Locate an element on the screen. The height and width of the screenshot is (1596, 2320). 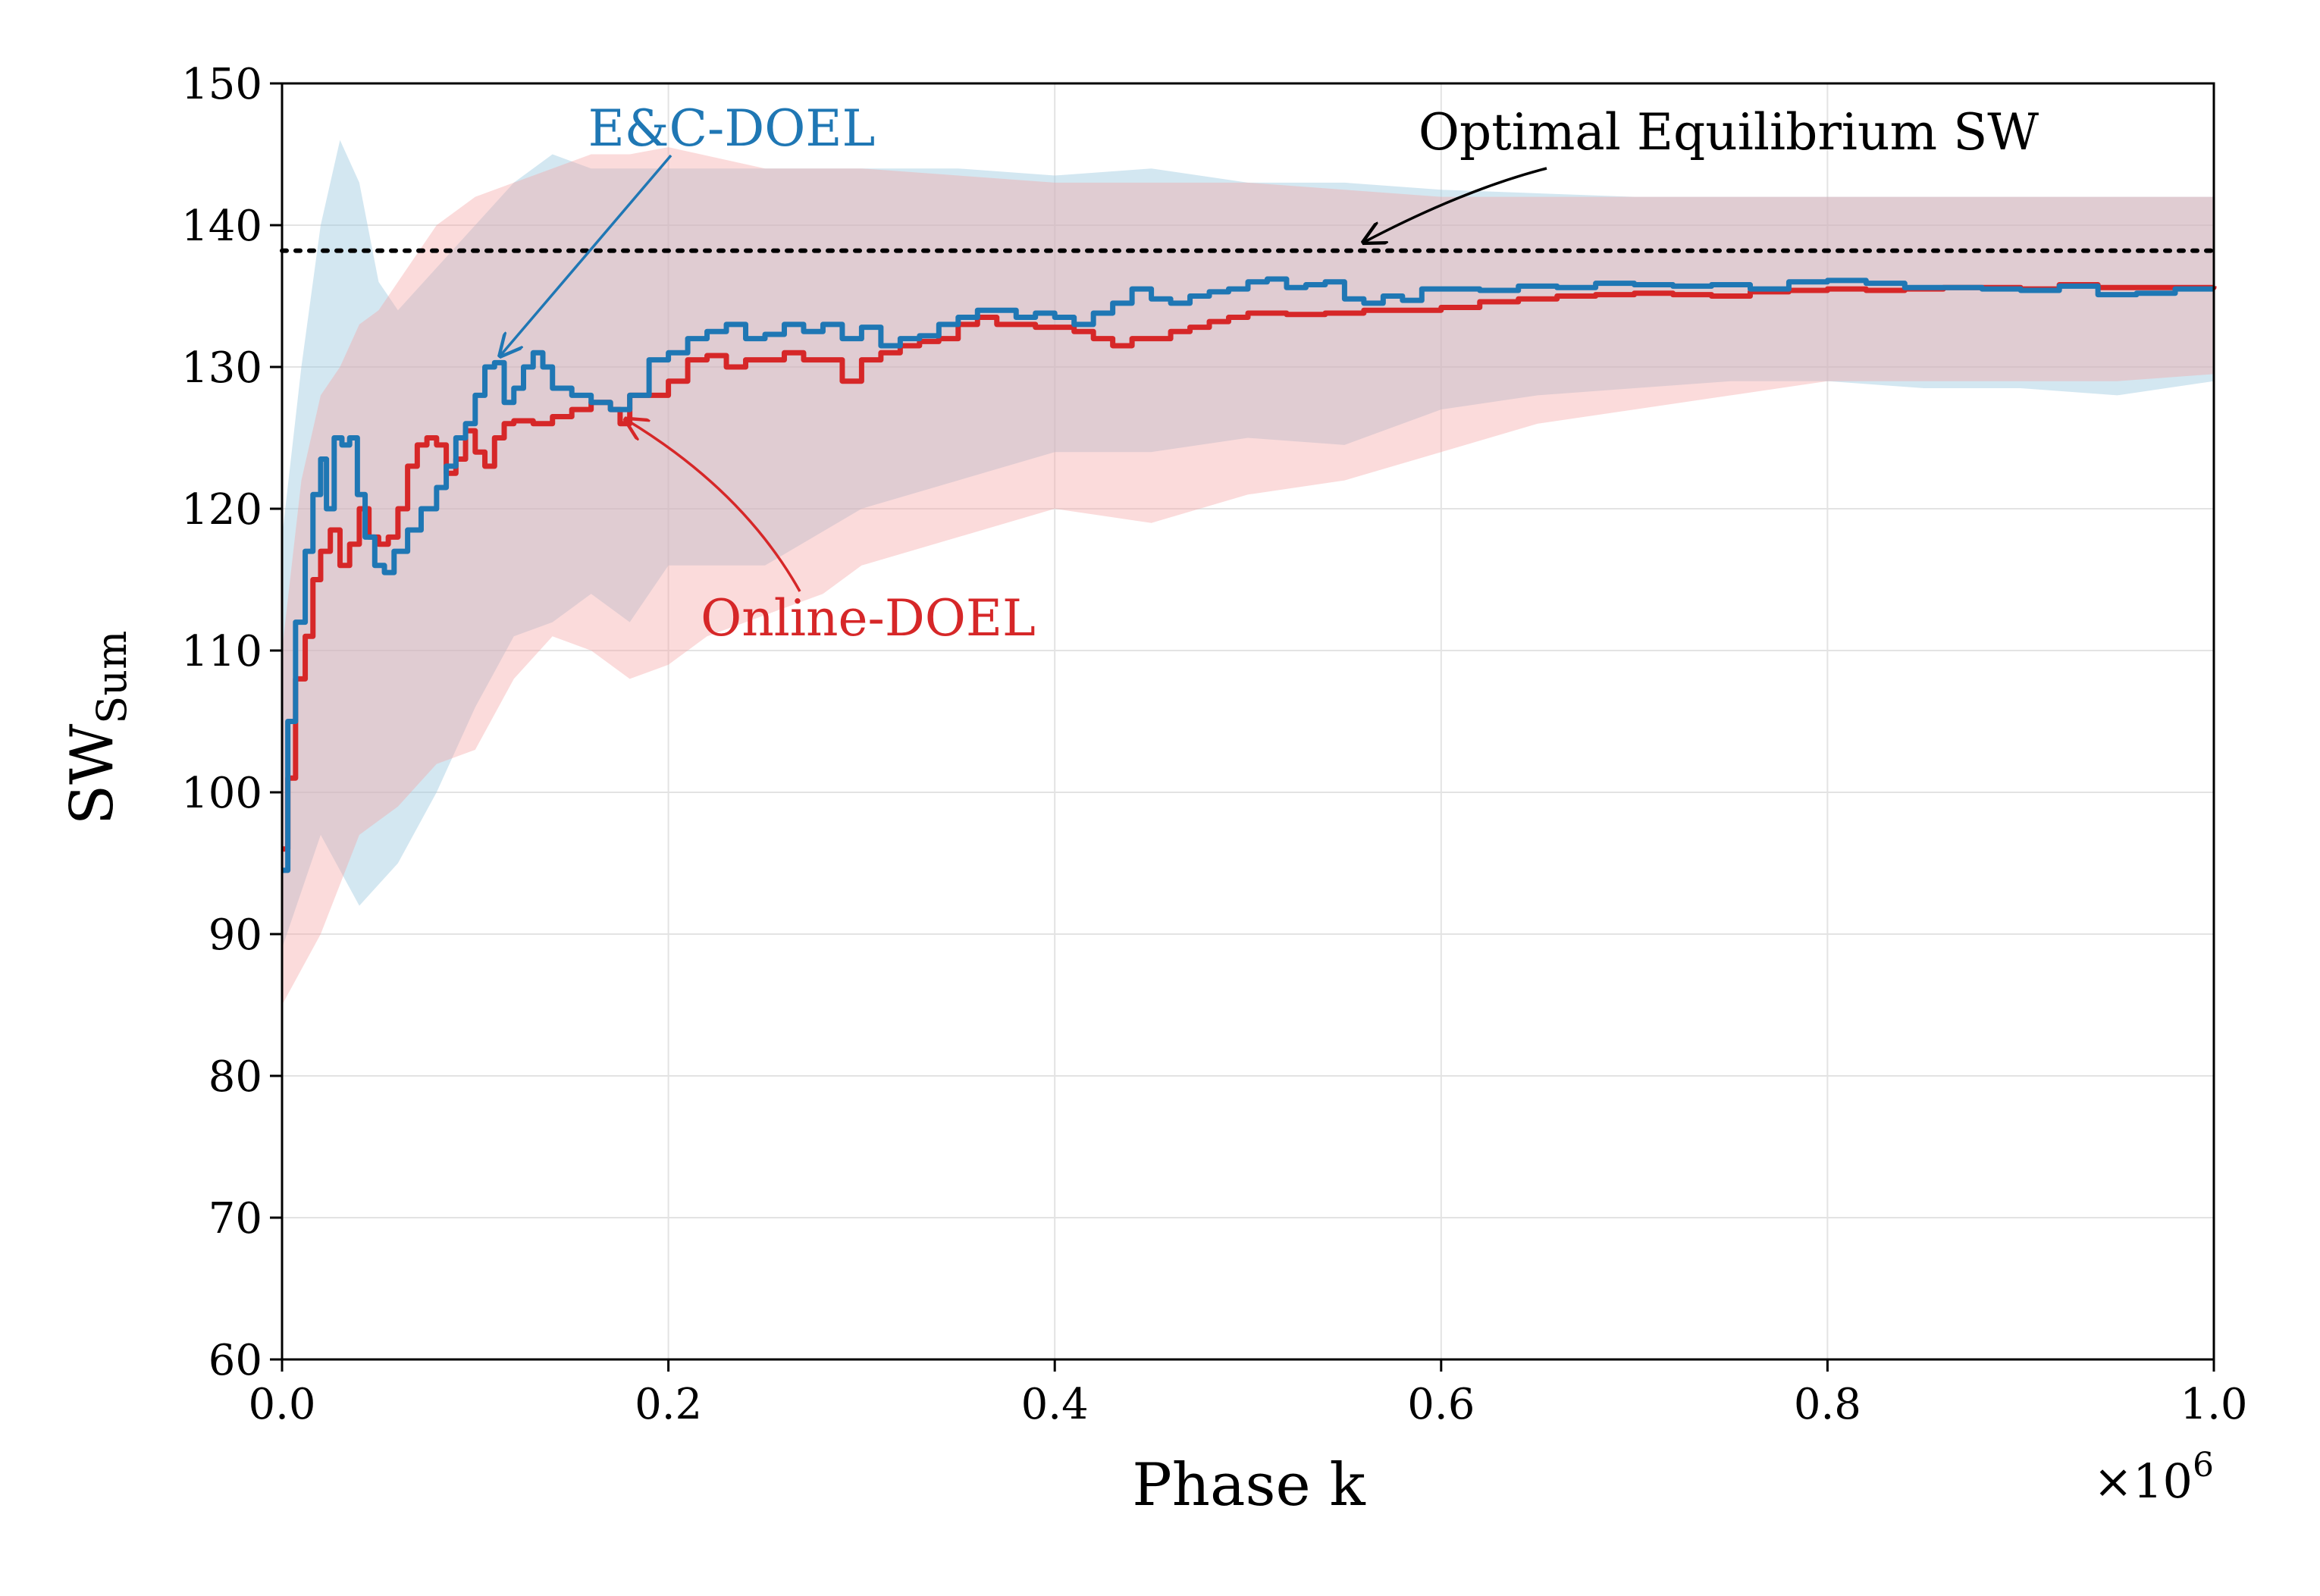
x-tick-label: 0.6 is located at coordinates (1441, 1404).